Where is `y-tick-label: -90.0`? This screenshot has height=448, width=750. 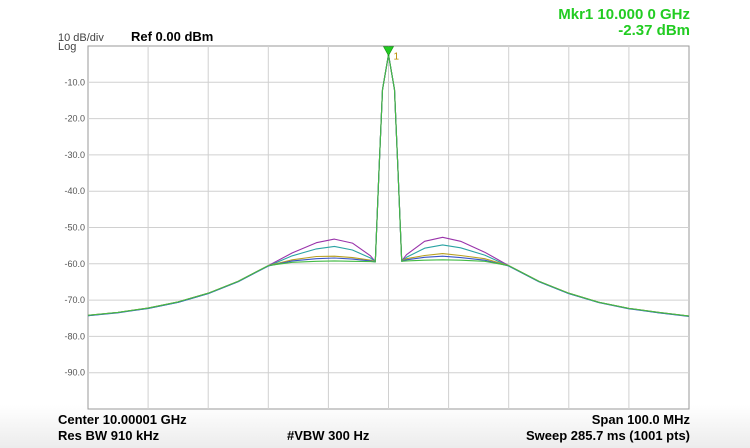
y-tick-label: -90.0 is located at coordinates (74, 373).